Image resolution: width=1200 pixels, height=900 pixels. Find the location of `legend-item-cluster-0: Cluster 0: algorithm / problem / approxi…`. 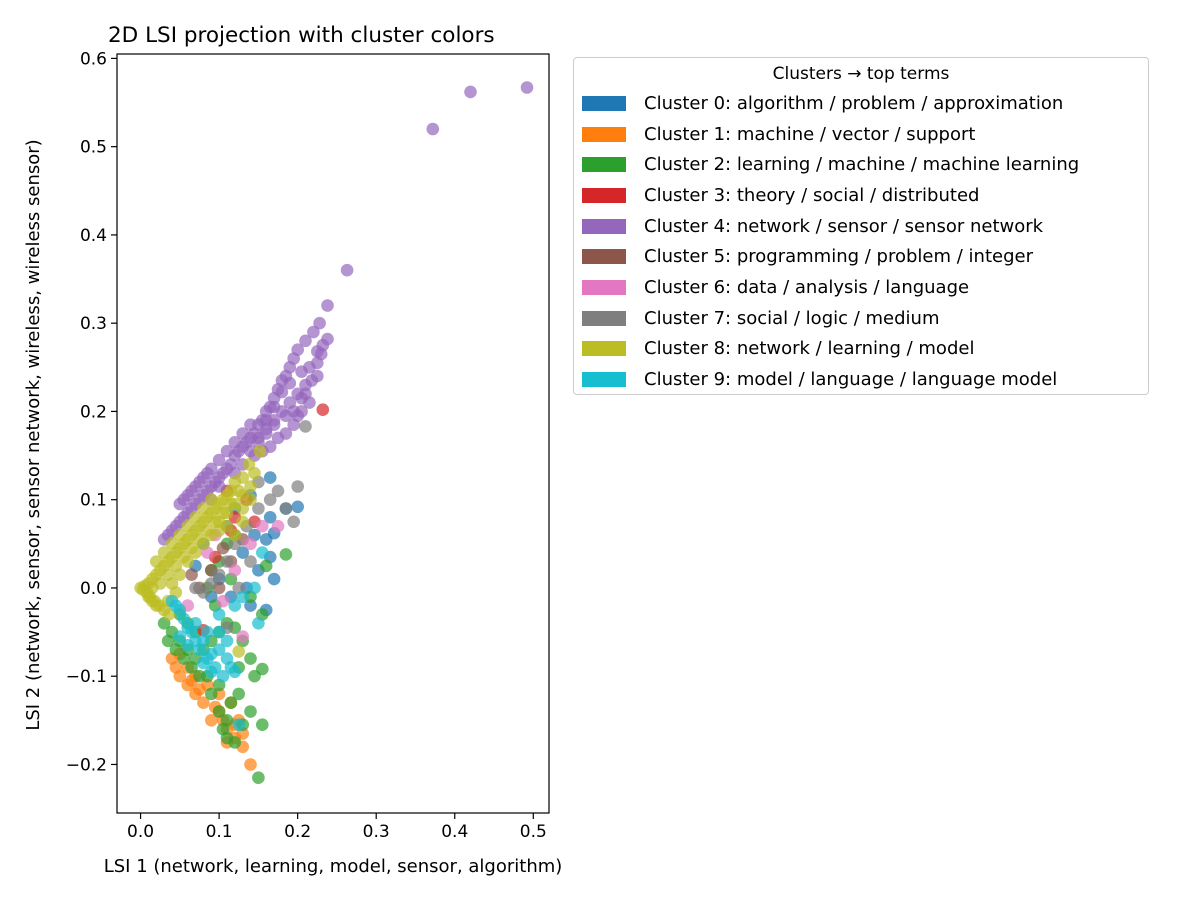

legend-item-cluster-0: Cluster 0: algorithm / problem / approxi… is located at coordinates (861, 103).